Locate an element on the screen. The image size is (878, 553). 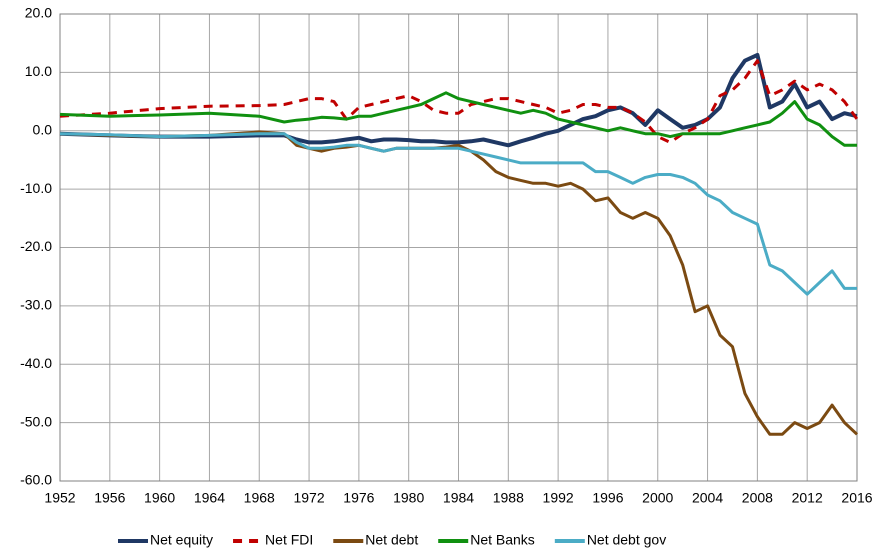
y-tick-label: 10.0 is located at coordinates (38, 71).